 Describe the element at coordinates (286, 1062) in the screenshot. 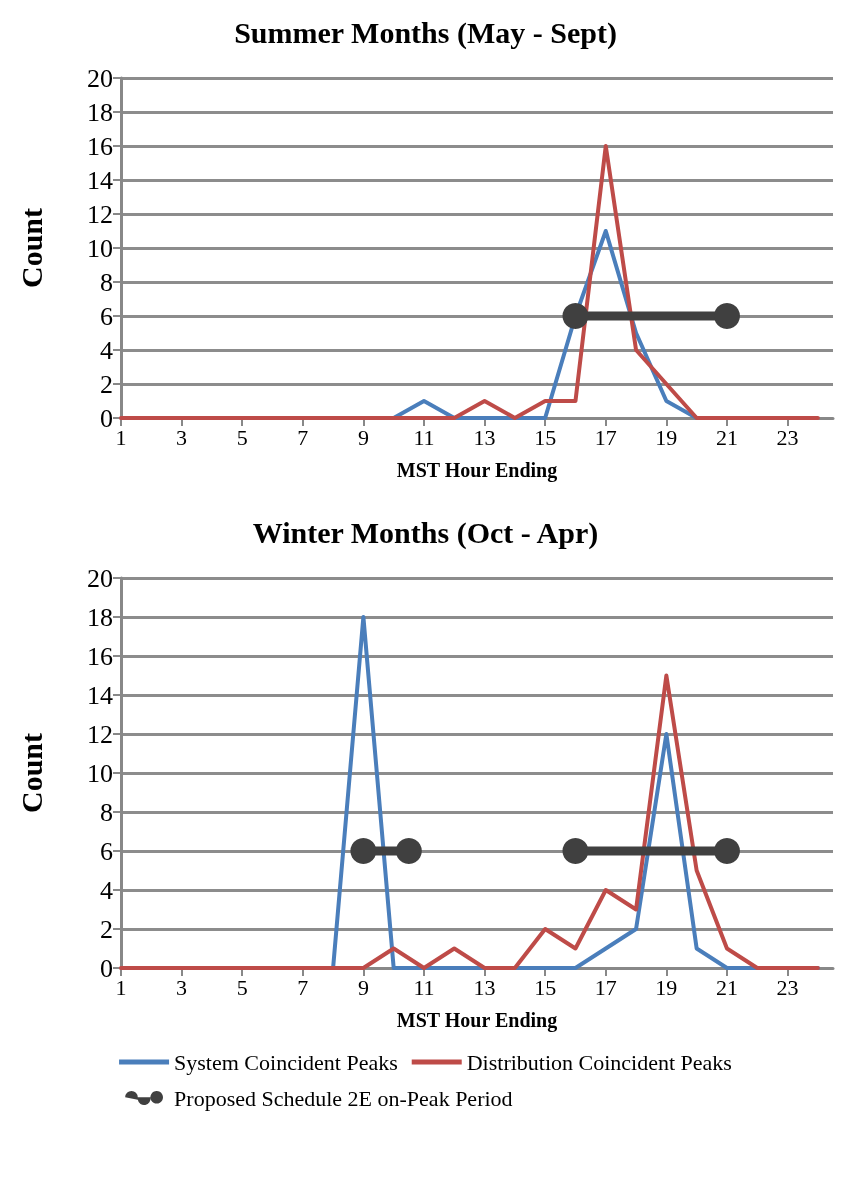

I see `legend-label: System Coincident Peaks` at that location.